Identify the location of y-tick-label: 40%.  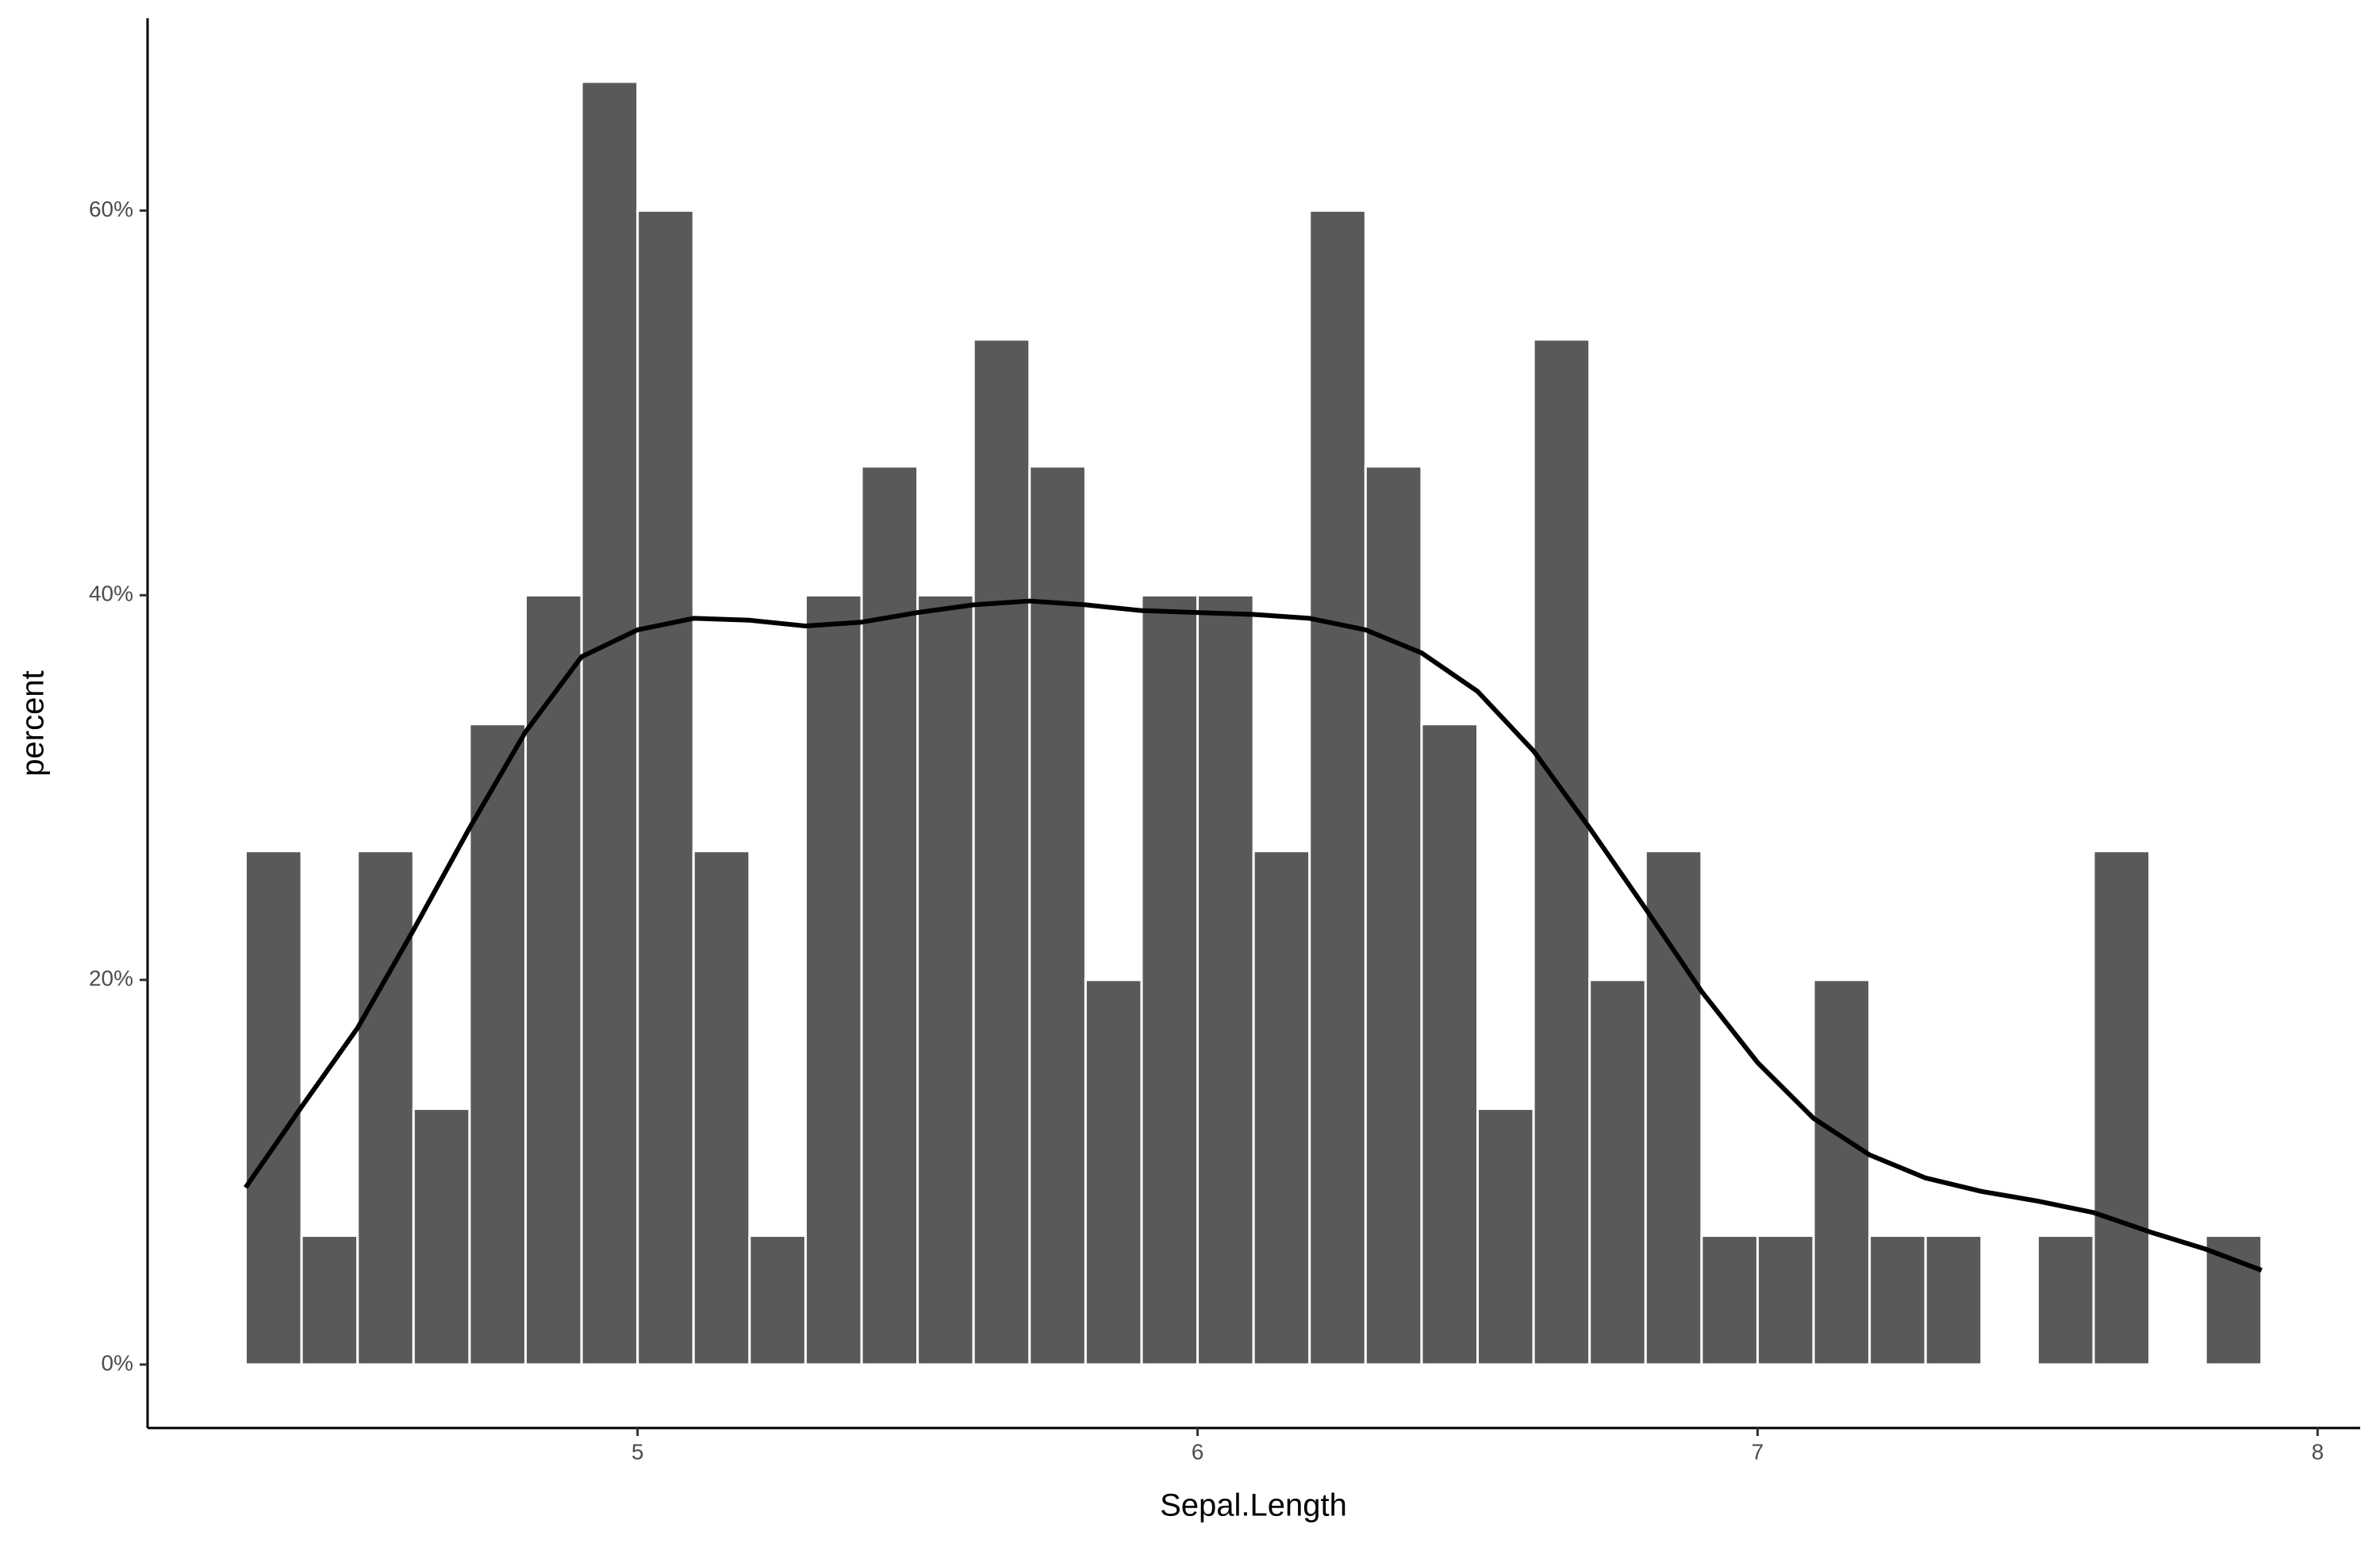
(111, 594).